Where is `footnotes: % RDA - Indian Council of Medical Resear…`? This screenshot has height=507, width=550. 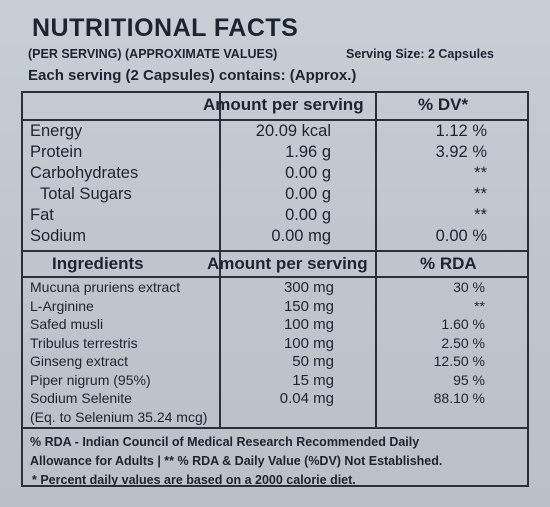
footnotes: % RDA - Indian Council of Medical Resear… is located at coordinates (277, 461).